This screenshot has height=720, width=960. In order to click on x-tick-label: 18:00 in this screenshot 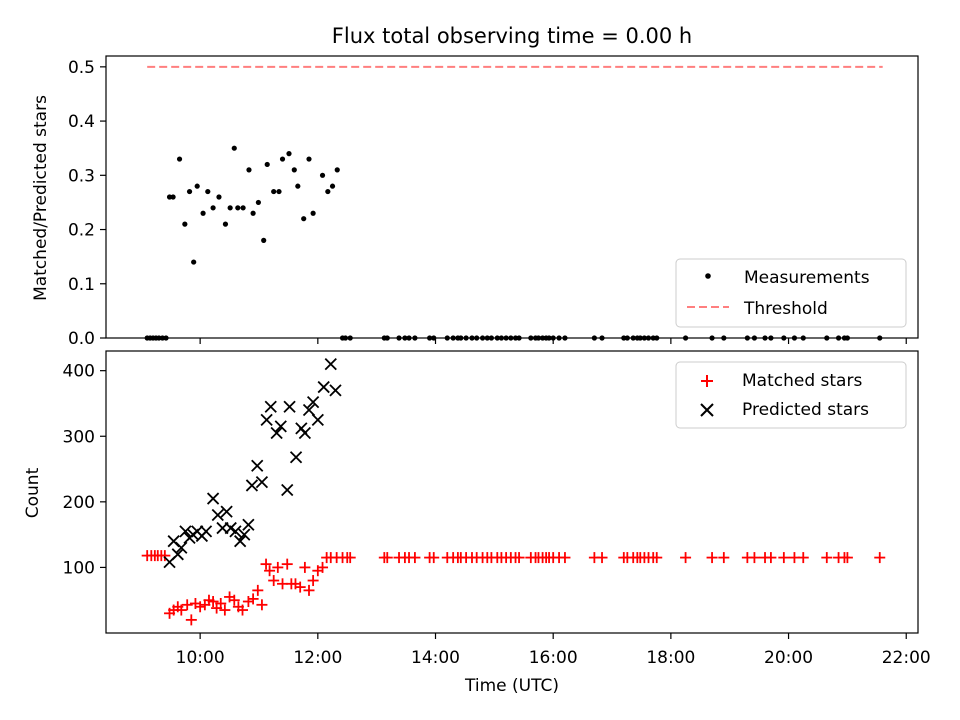, I will do `click(670, 658)`.